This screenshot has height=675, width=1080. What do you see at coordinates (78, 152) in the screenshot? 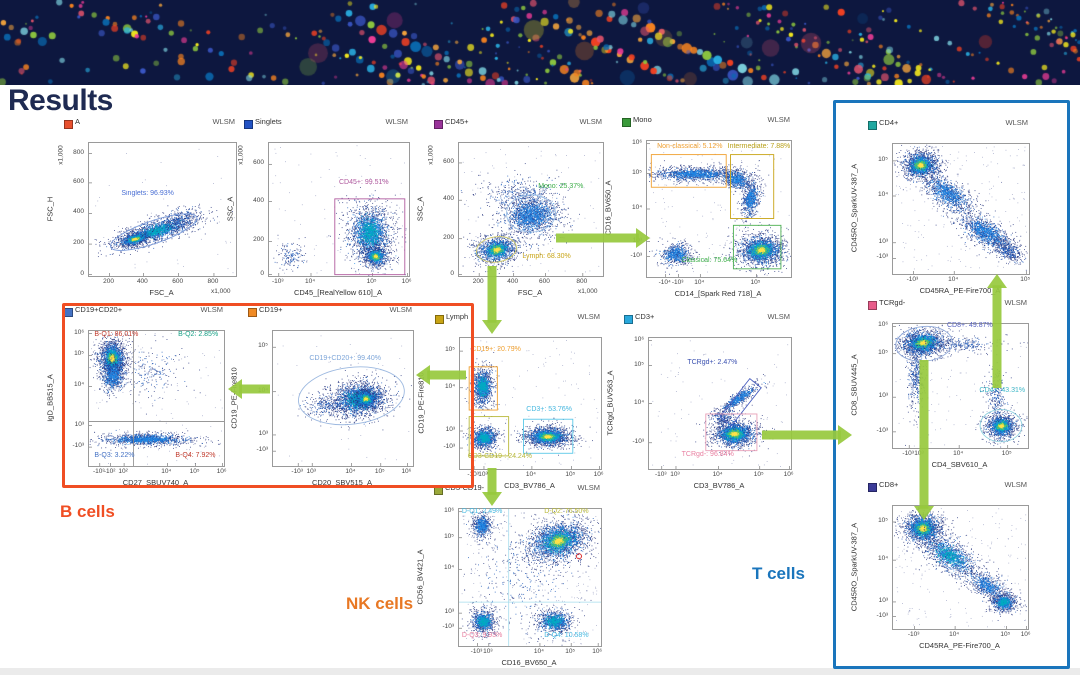
I see `y-tick-label: 800` at bounding box center [78, 152].